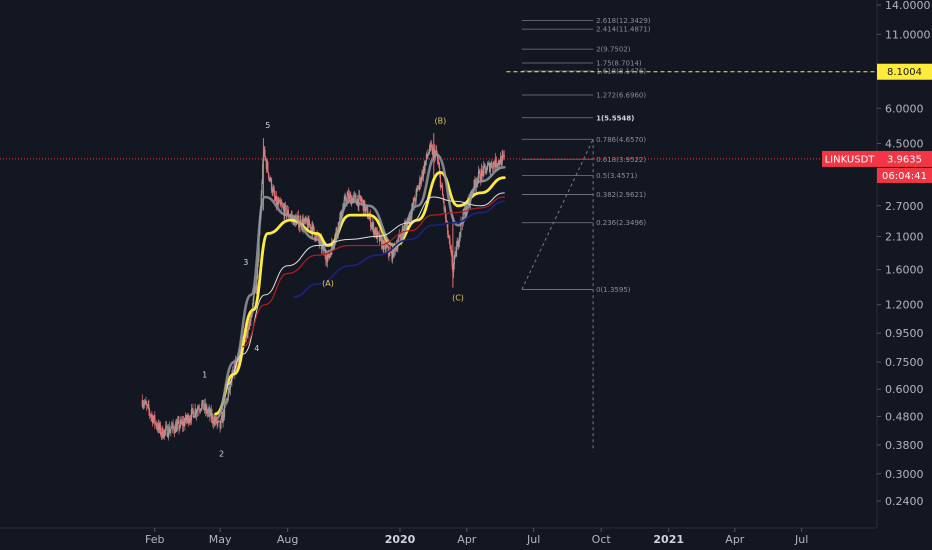  What do you see at coordinates (668, 539) in the screenshot?
I see `time-tick-label: 2021` at bounding box center [668, 539].